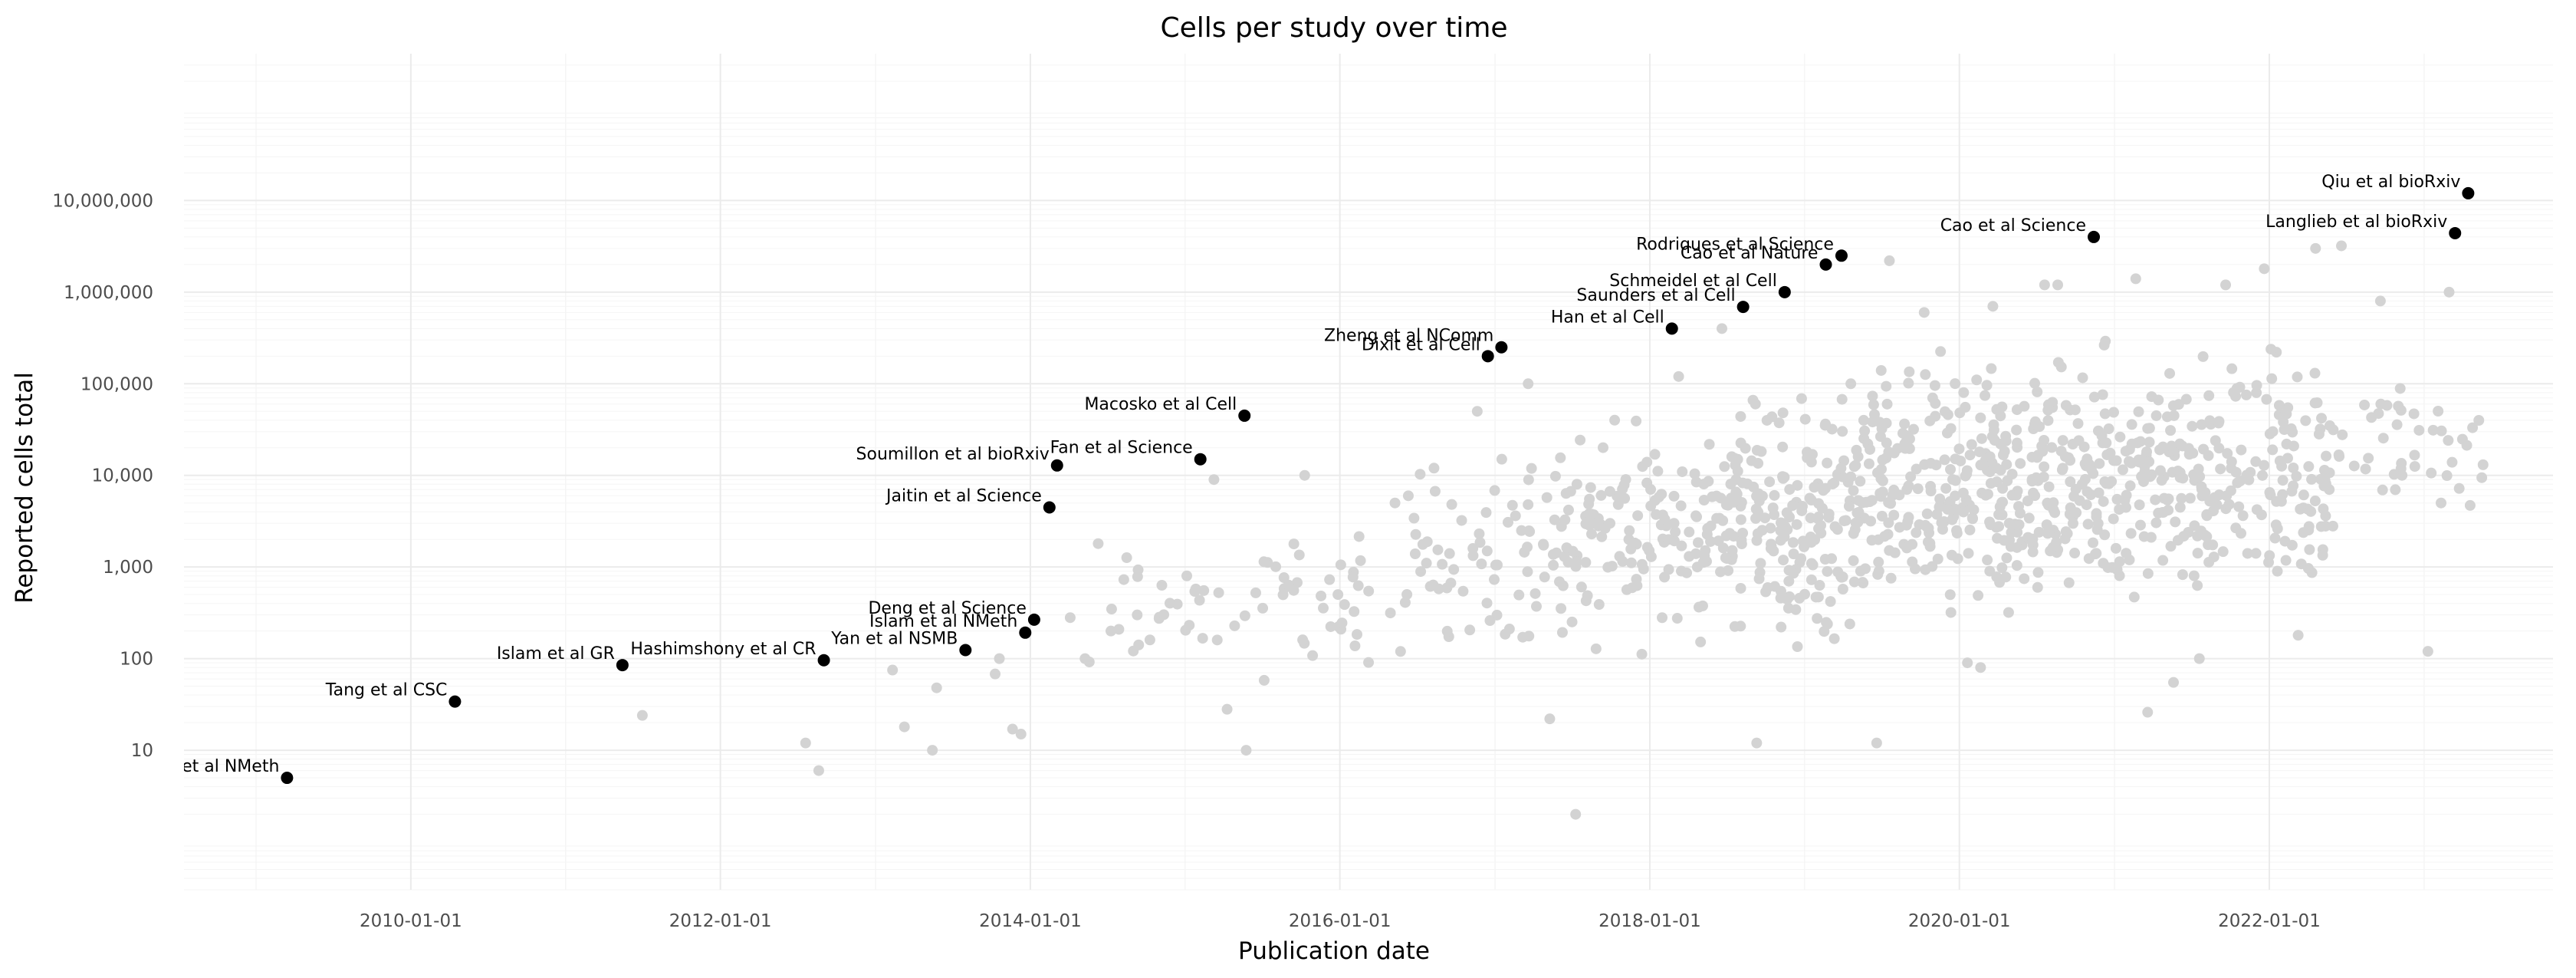 Image resolution: width=2576 pixels, height=978 pixels. What do you see at coordinates (1160, 404) in the screenshot?
I see `highlight-label: Macosko et al Cell` at bounding box center [1160, 404].